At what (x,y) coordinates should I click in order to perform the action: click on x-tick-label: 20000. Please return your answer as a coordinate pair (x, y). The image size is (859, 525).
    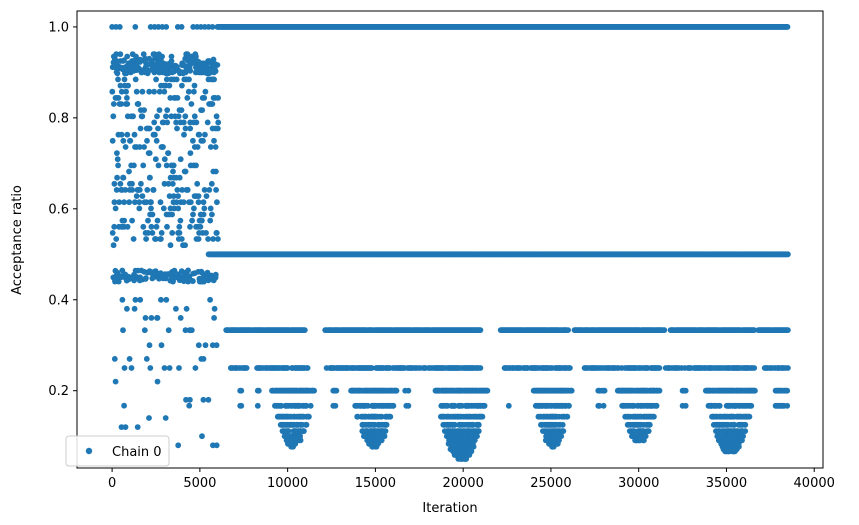
    Looking at the image, I should click on (462, 483).